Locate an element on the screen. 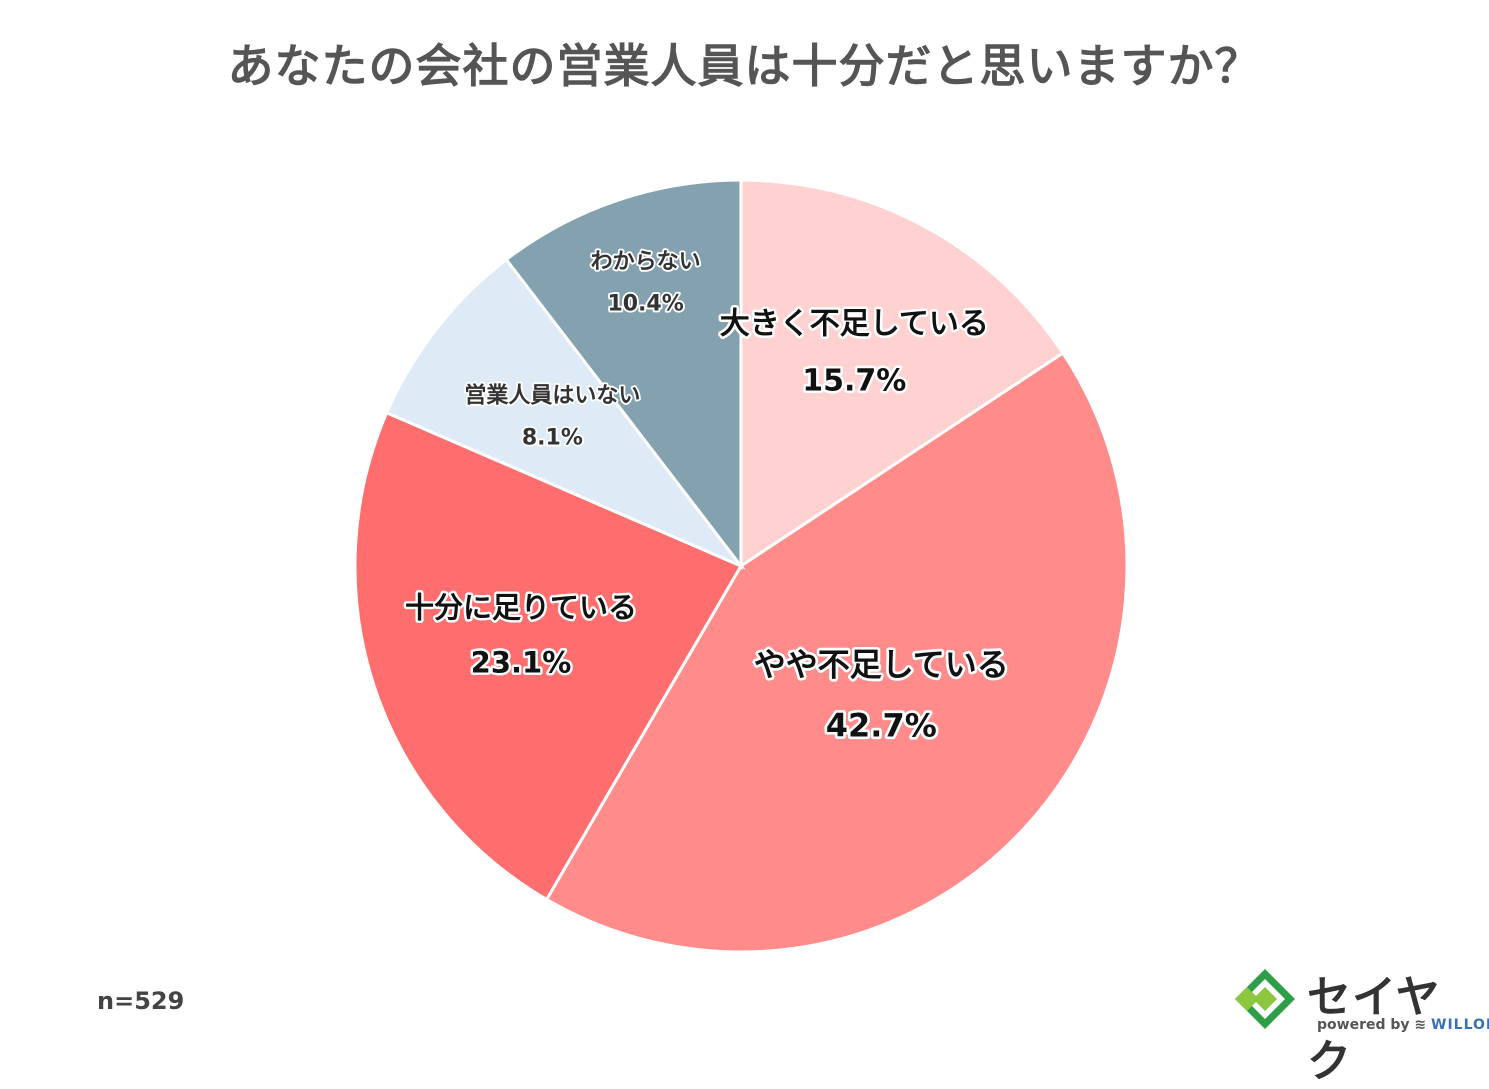  slice-value-5: 10.4% is located at coordinates (645, 303).